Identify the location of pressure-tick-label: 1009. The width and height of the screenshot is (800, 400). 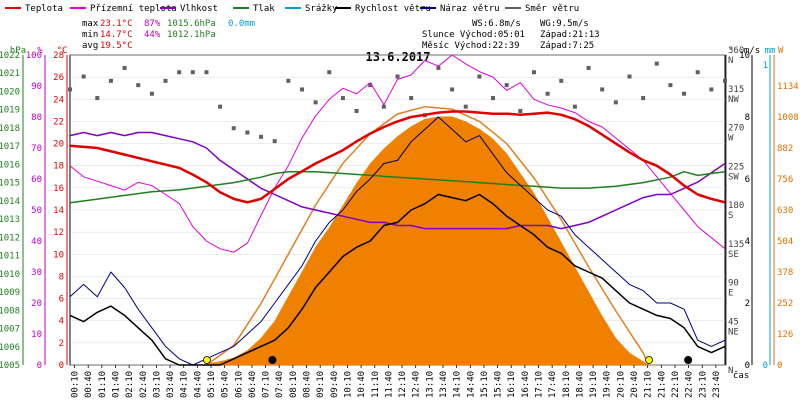
(10, 293).